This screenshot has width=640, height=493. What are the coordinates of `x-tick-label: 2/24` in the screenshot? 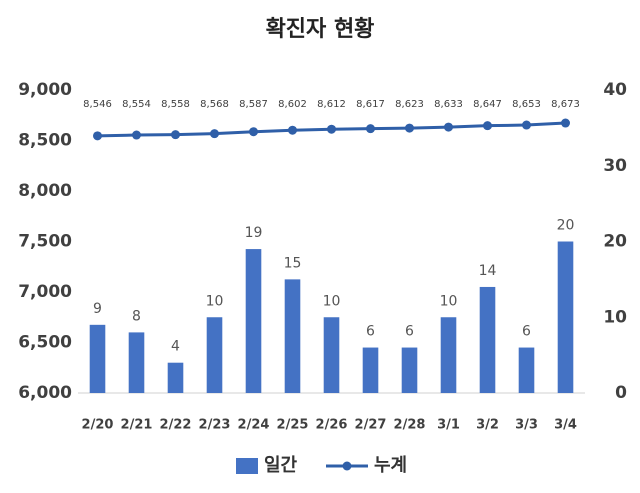 It's located at (254, 425).